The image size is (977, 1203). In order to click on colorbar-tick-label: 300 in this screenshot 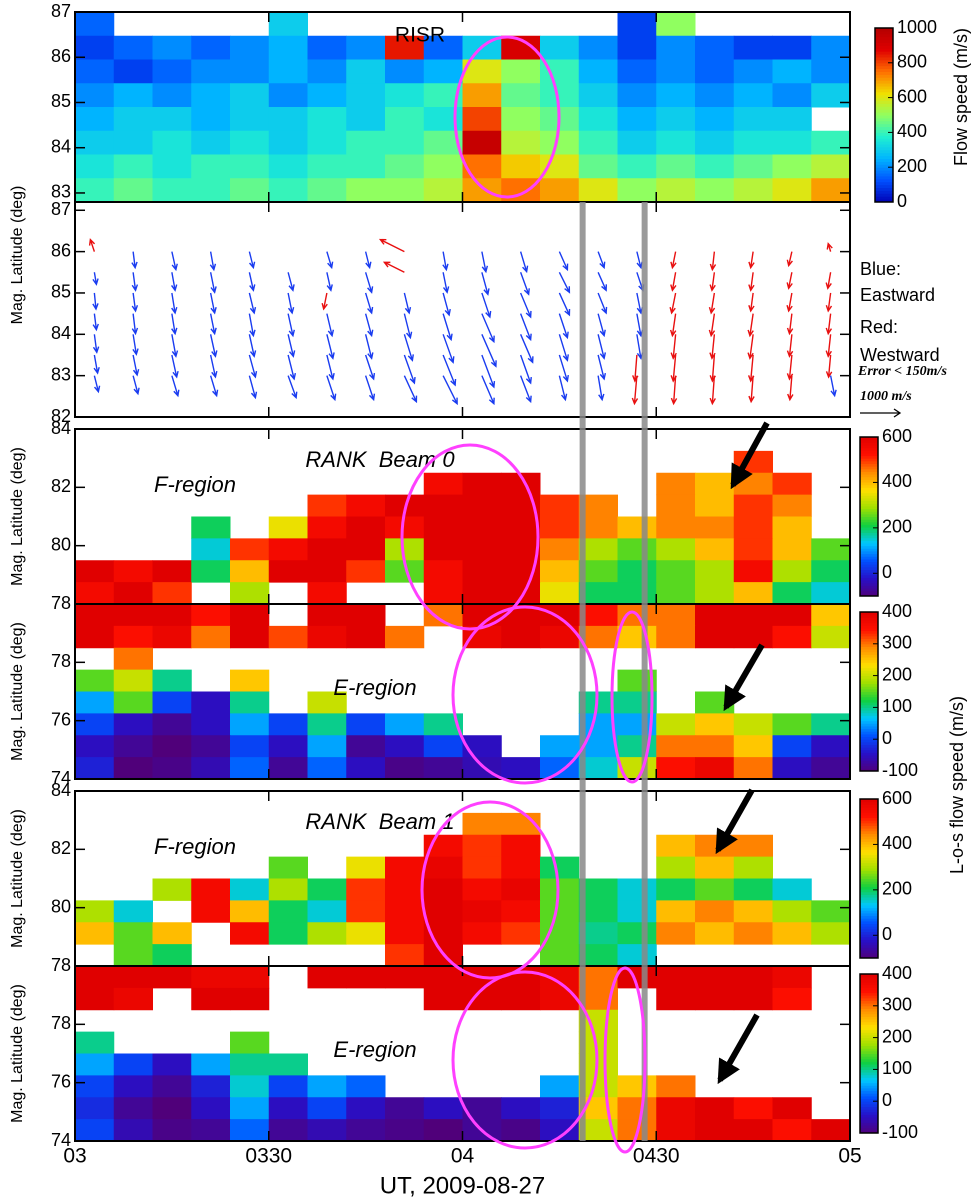, I will do `click(897, 1005)`.